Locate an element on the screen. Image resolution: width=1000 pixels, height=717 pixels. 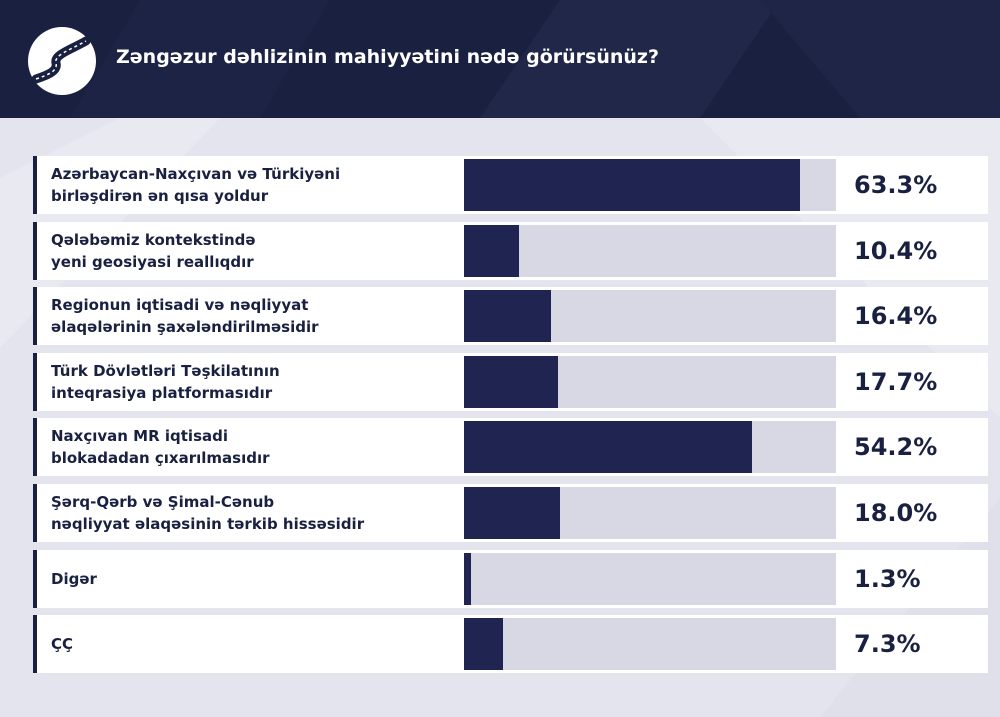
bar-row: ÇÇ 7.3% is located at coordinates (510, 644).